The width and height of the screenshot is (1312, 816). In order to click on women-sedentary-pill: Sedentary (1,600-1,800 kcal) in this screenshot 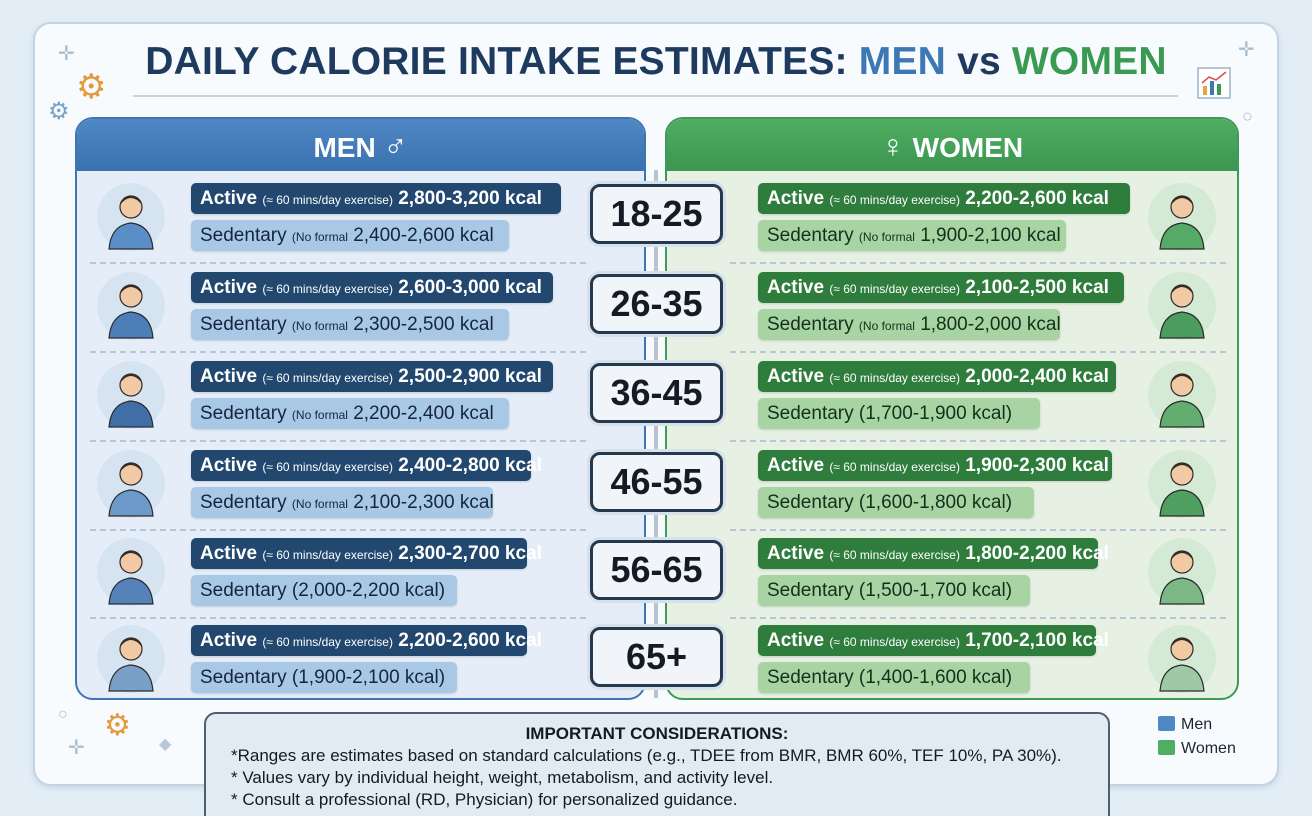, I will do `click(896, 502)`.